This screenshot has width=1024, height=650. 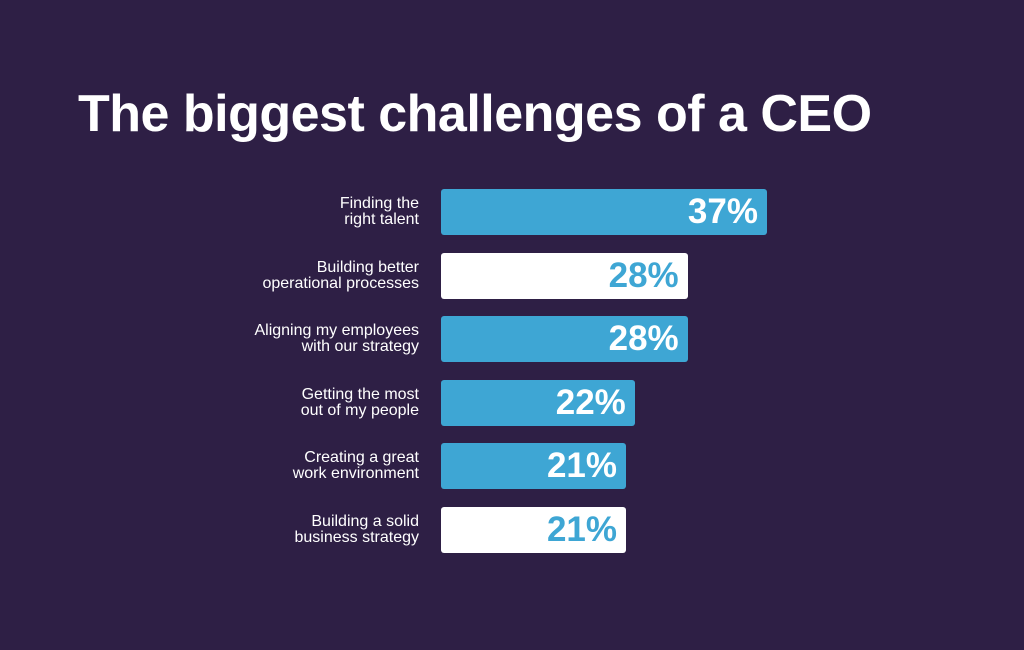 What do you see at coordinates (340, 275) in the screenshot?
I see `category-label: Building better operational processes` at bounding box center [340, 275].